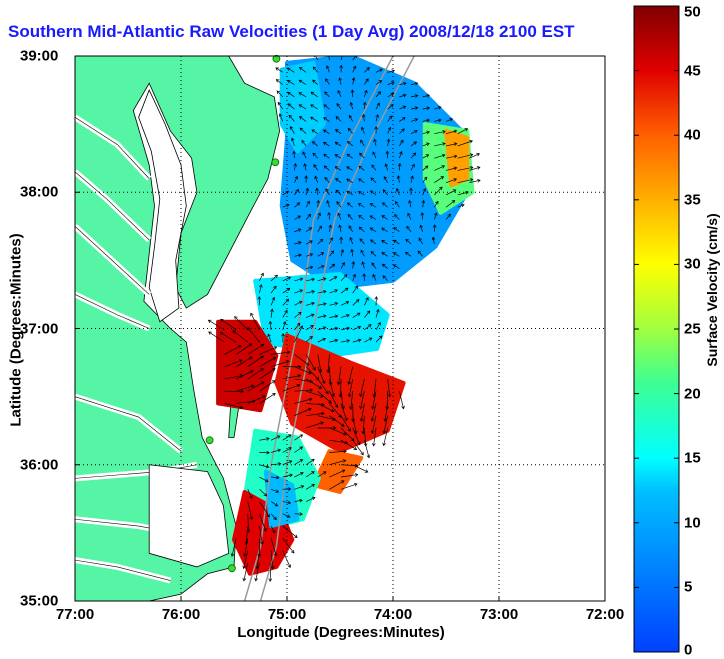 This screenshot has height=659, width=724. I want to click on y-tick-label: 36:00, so click(39, 465).